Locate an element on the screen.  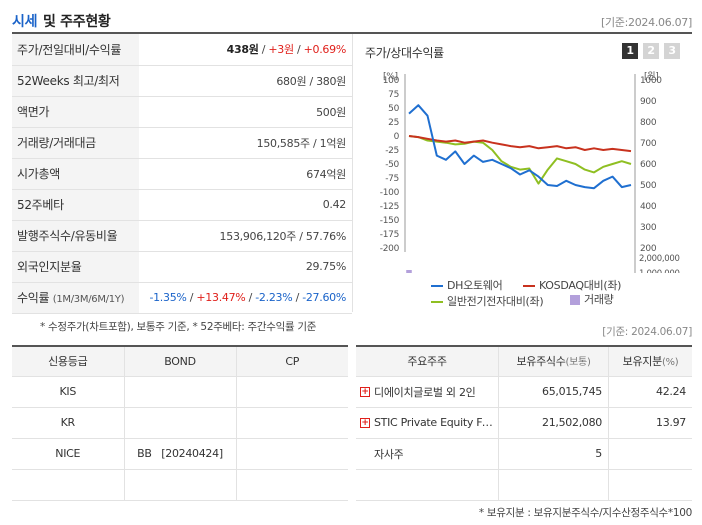
right-axis-tick: 400 is located at coordinates (648, 207).